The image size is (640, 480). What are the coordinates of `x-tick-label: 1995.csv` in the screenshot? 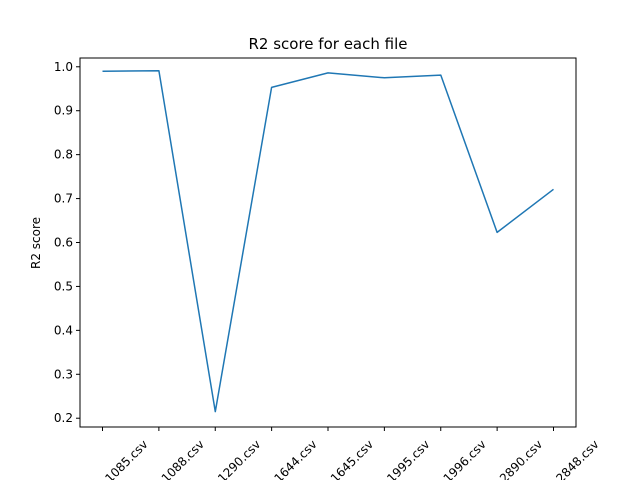 It's located at (408, 458).